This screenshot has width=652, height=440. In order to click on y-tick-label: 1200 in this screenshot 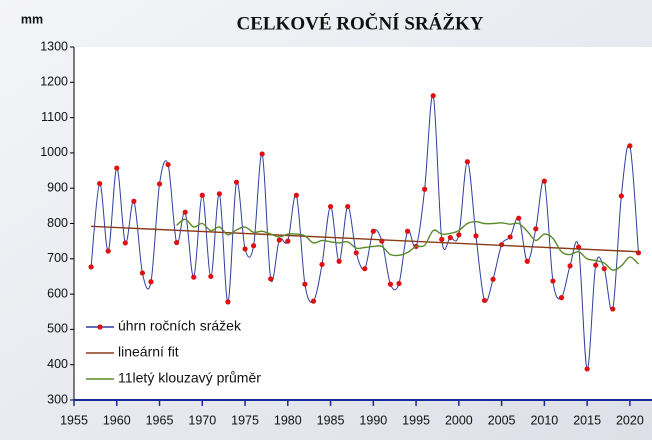, I will do `click(54, 82)`.